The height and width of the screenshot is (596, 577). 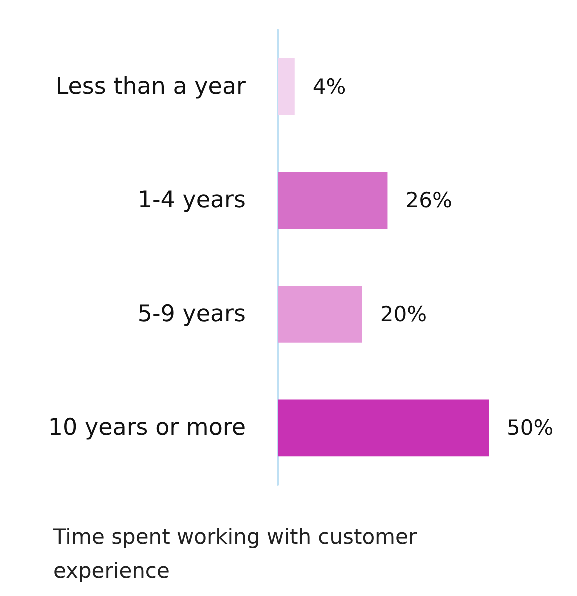 What do you see at coordinates (238, 554) in the screenshot?
I see `x-axis-title: Time spent working with customer experience` at bounding box center [238, 554].